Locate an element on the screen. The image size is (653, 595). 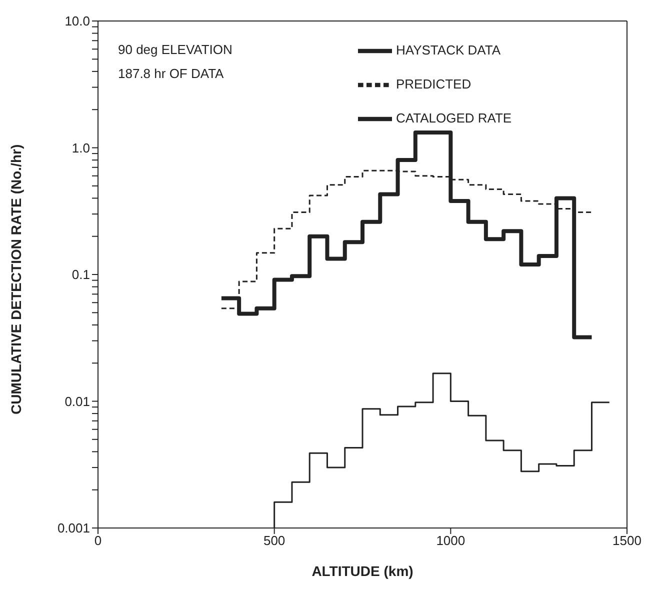
x-tick-label: 500 is located at coordinates (274, 540).